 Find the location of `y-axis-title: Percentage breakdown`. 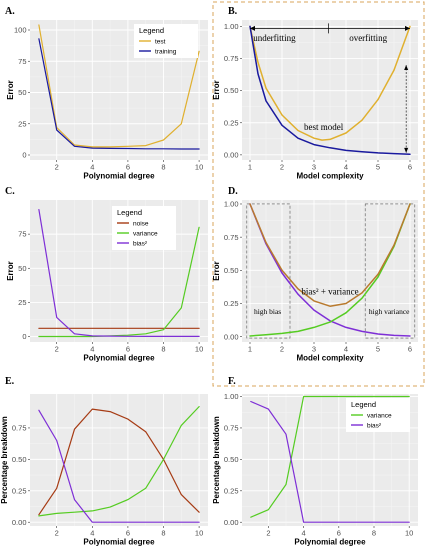

y-axis-title: Percentage breakdown is located at coordinates (216, 460).